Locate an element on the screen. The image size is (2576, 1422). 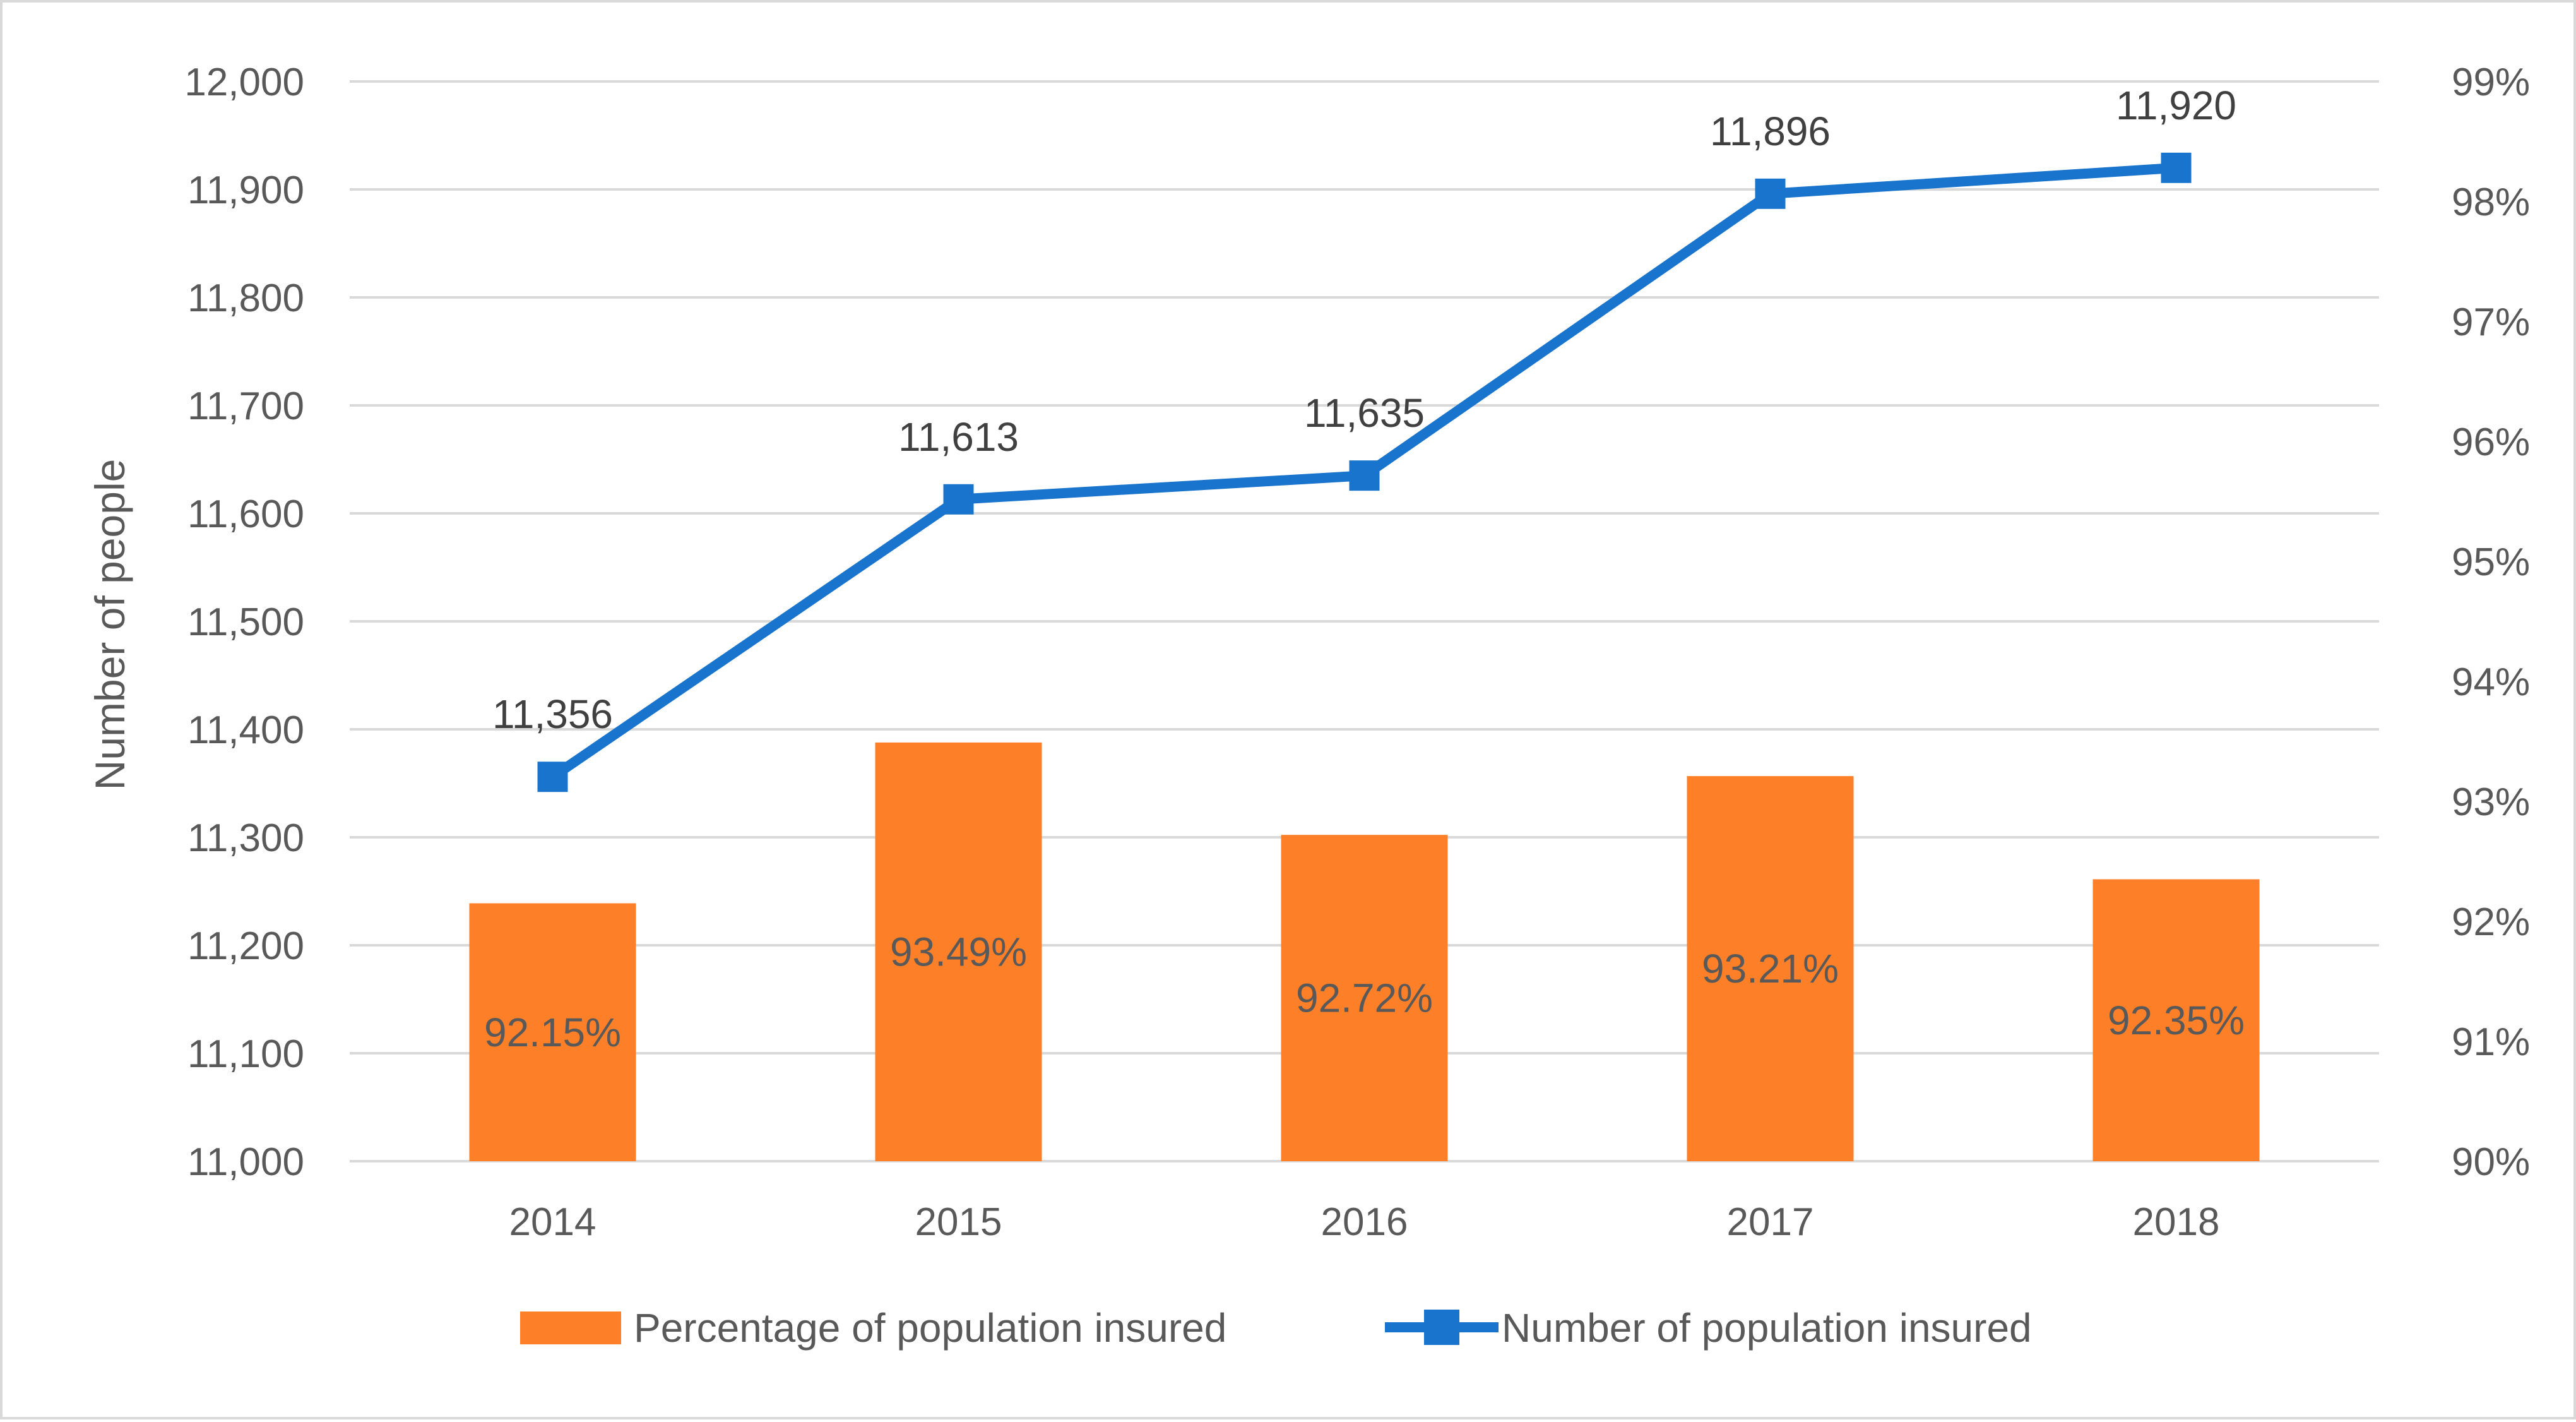
y2-tick-label: 92% is located at coordinates (2491, 922).